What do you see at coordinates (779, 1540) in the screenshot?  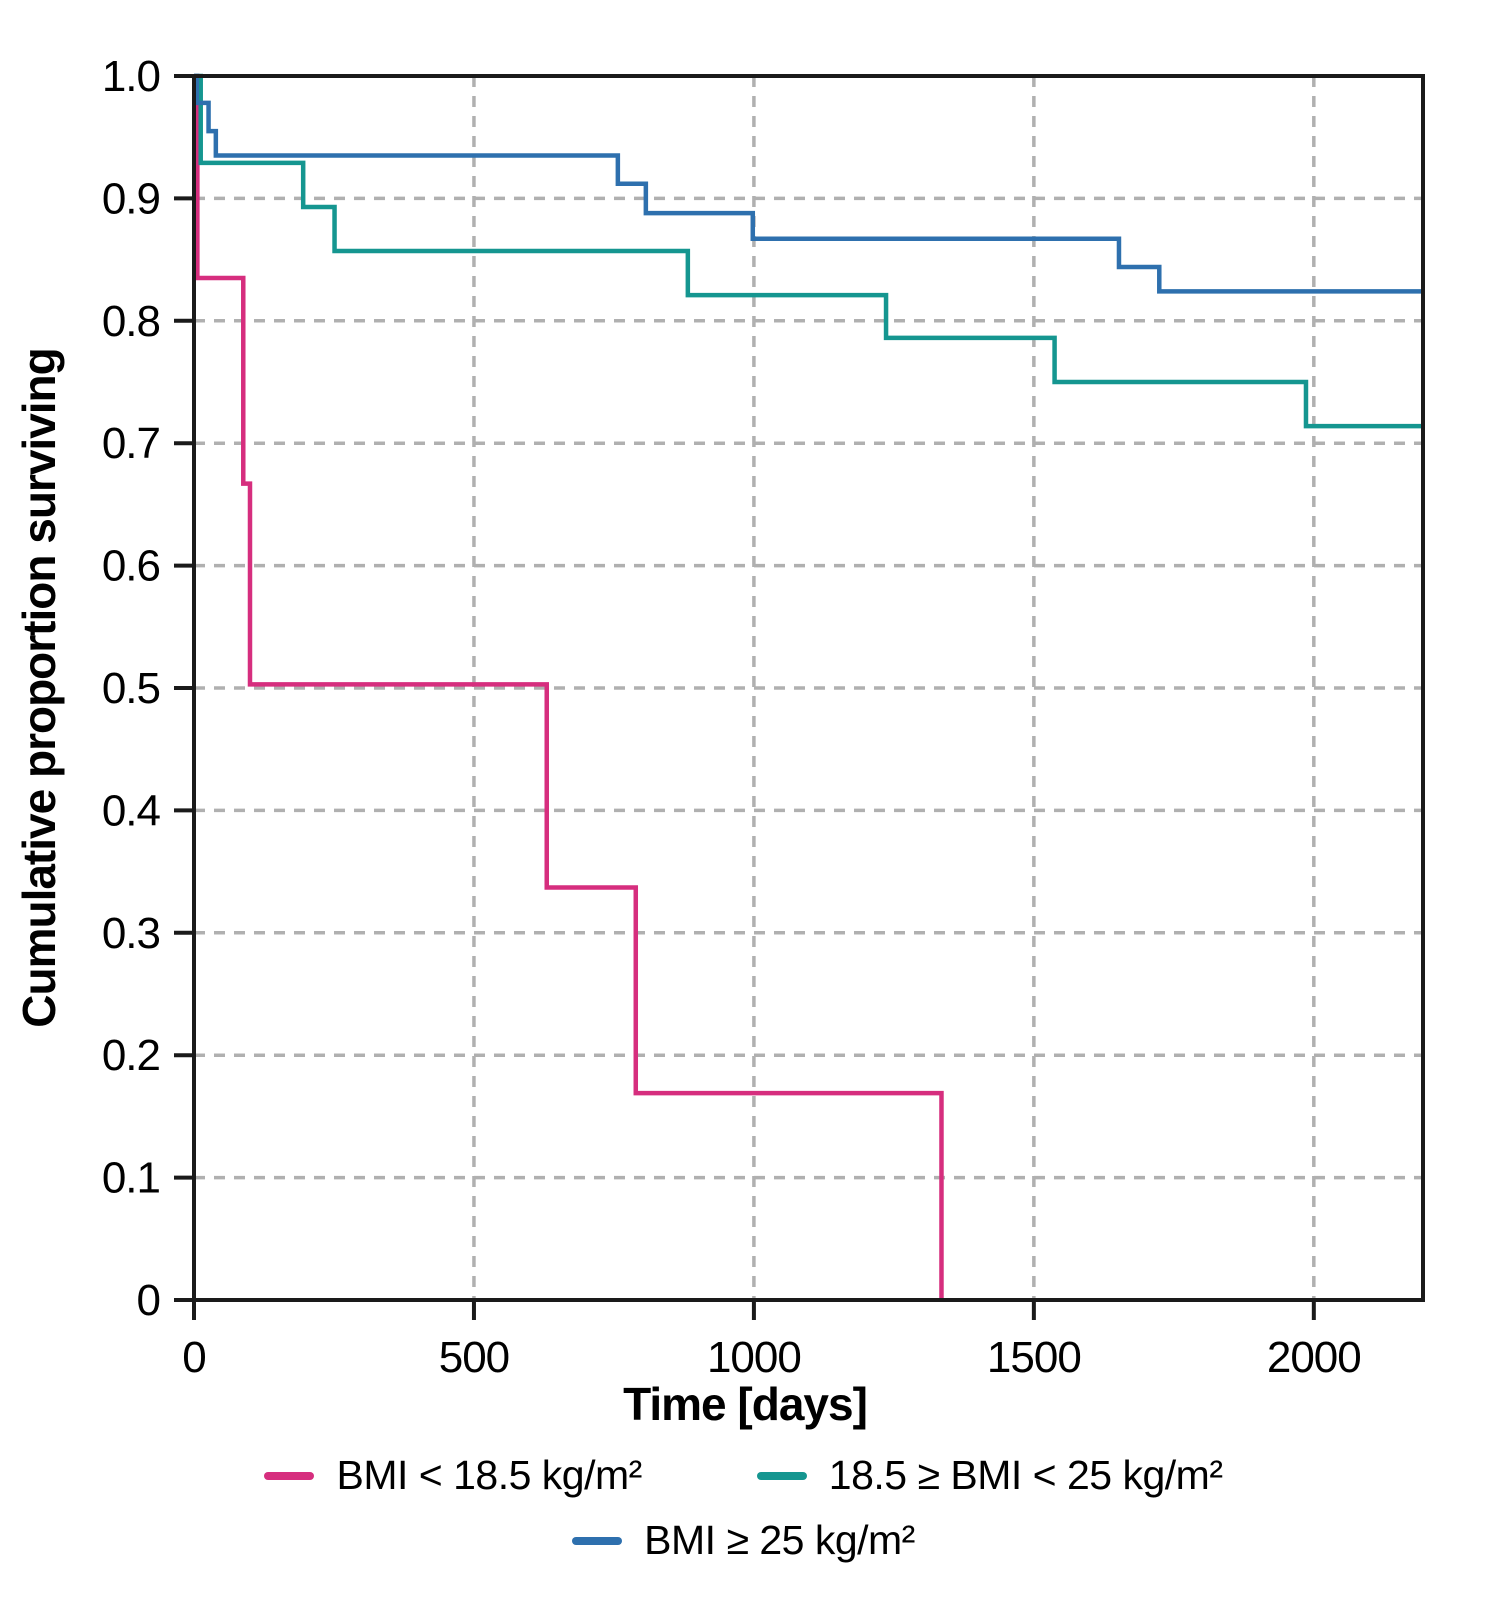 I see `legend-label: BMI ≥ 25 kg/m²` at bounding box center [779, 1540].